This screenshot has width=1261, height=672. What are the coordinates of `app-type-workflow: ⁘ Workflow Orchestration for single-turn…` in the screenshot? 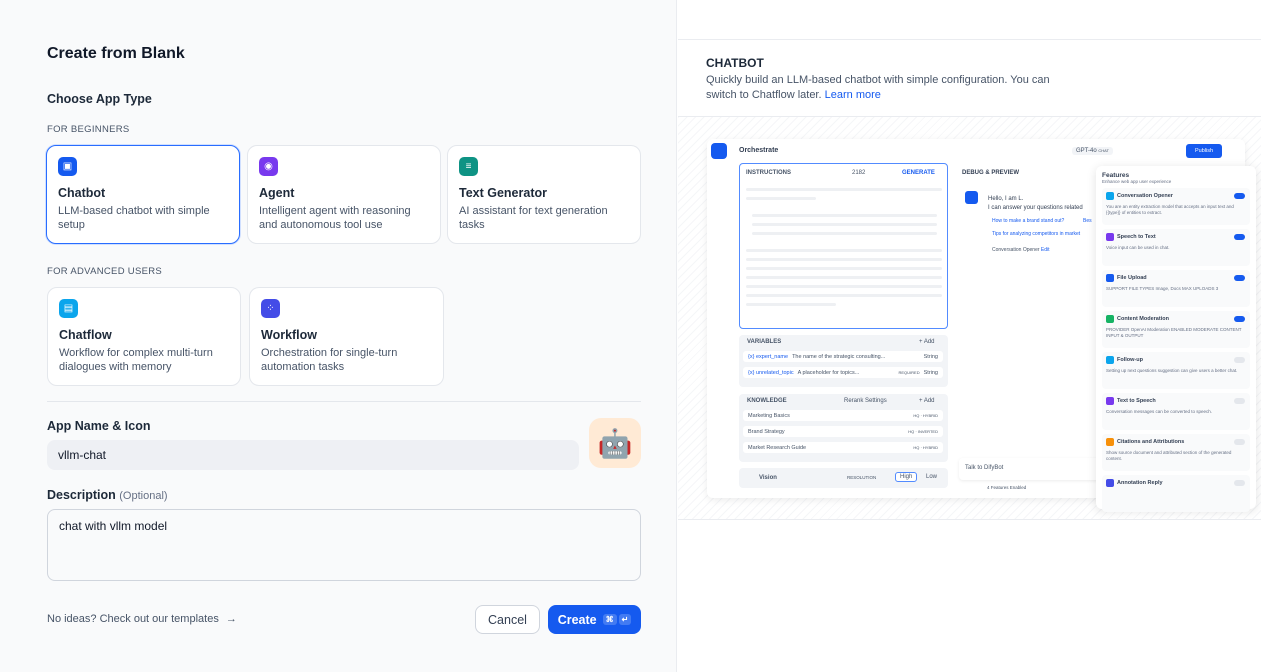 It's located at (346, 336).